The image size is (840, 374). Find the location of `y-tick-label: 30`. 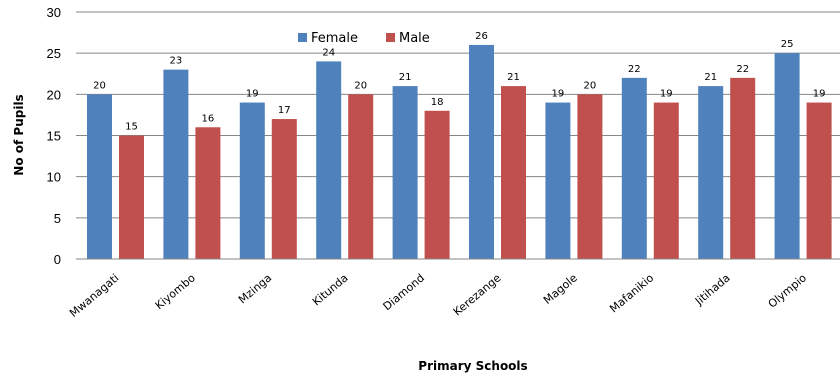

y-tick-label: 30 is located at coordinates (54, 12).